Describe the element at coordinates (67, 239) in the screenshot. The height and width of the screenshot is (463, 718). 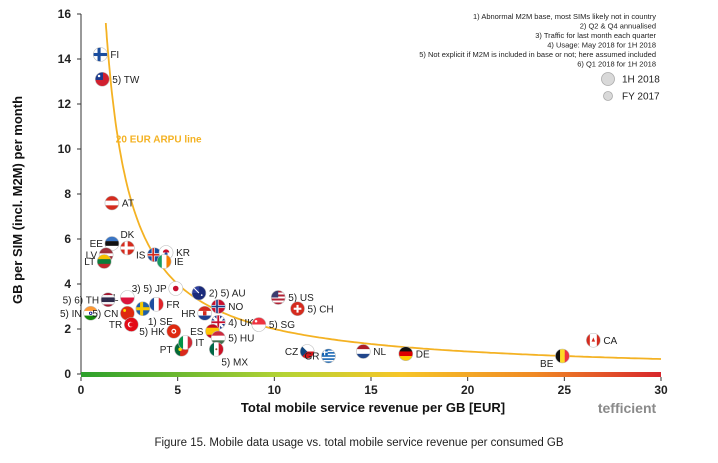
I see `y-tick-label: 6` at that location.